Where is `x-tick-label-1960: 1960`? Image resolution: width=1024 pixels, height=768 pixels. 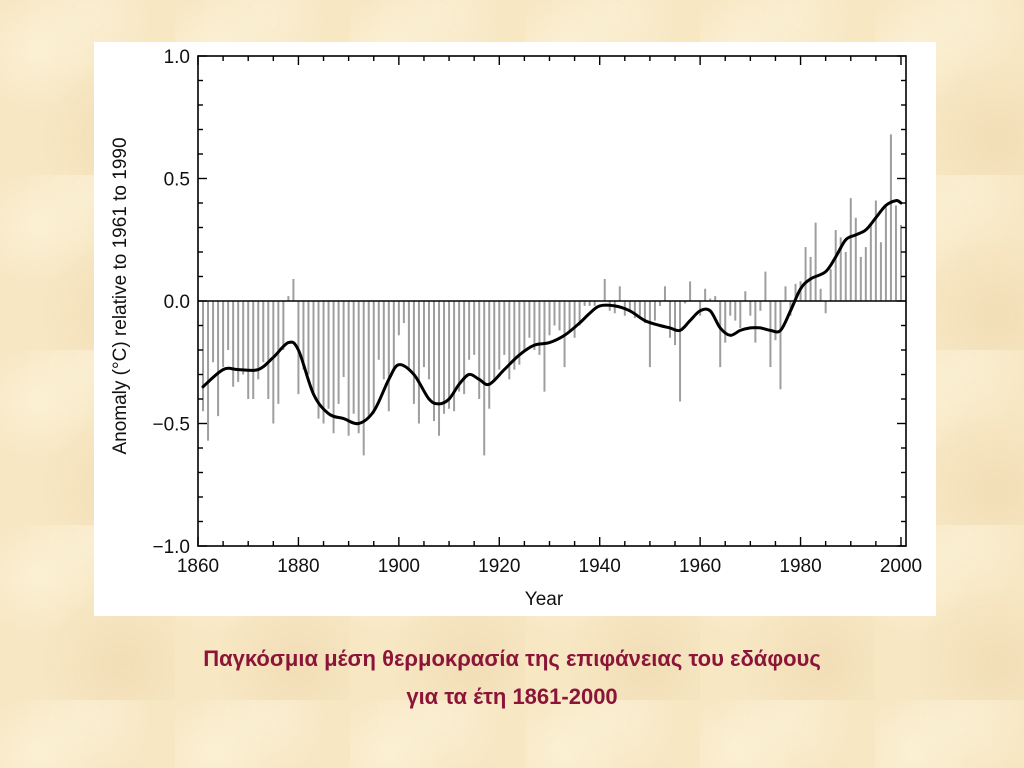 x-tick-label-1960: 1960 is located at coordinates (700, 566).